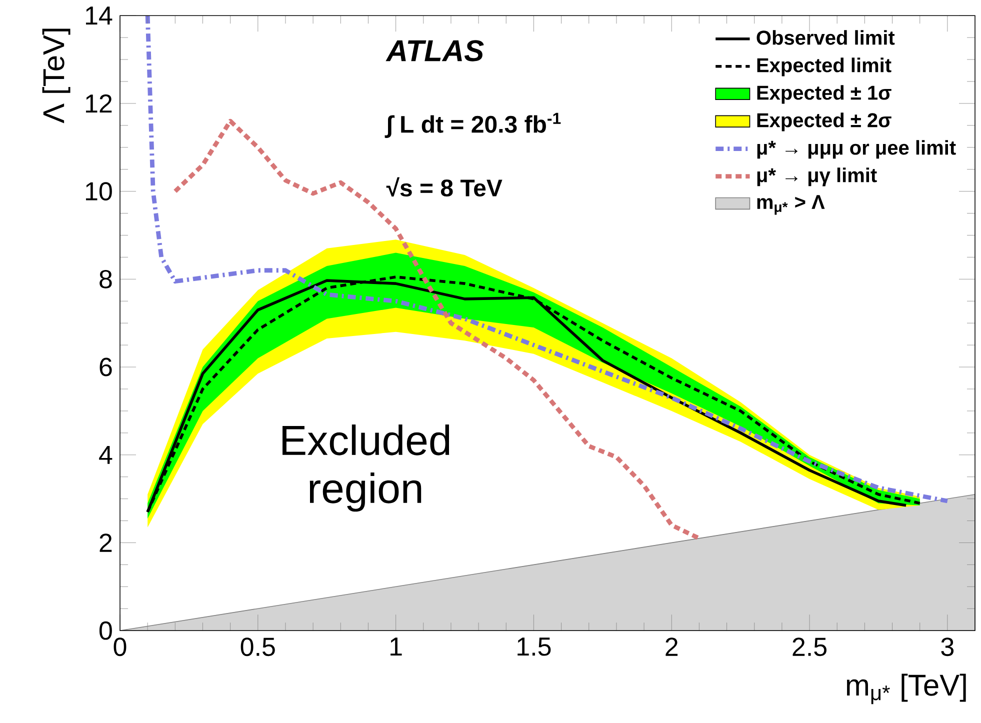  What do you see at coordinates (120, 647) in the screenshot?
I see `x-tick-label: 0` at bounding box center [120, 647].